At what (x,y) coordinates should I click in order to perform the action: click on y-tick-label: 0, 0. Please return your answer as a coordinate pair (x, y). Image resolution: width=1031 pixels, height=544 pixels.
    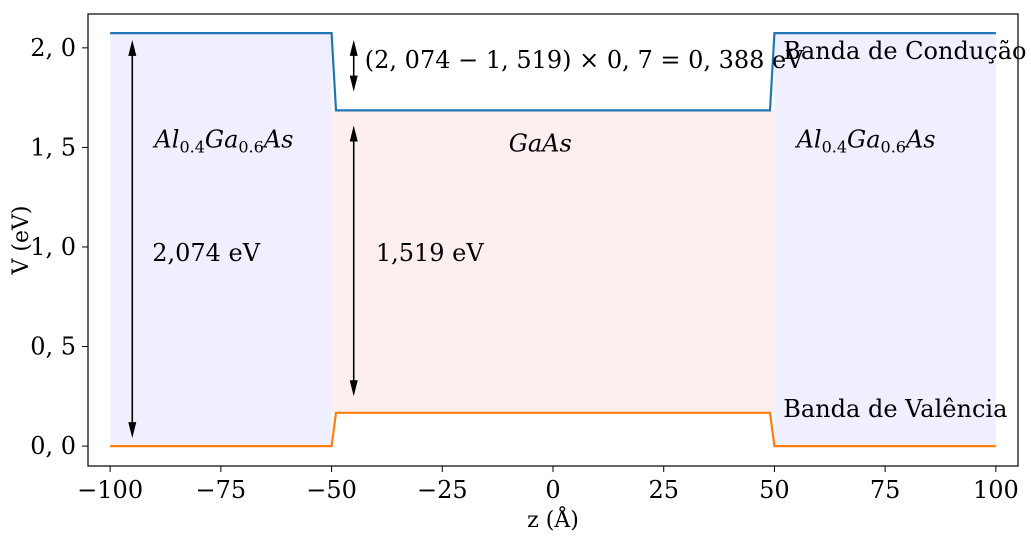
    Looking at the image, I should click on (53, 446).